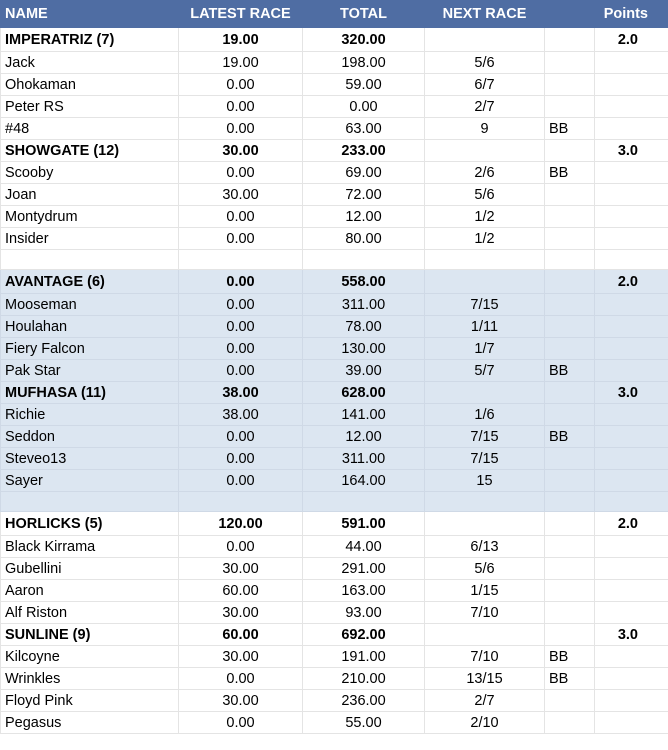 This screenshot has width=668, height=750. What do you see at coordinates (334, 238) in the screenshot?
I see `member-row: Insider 0.00 80.00 1/2` at bounding box center [334, 238].